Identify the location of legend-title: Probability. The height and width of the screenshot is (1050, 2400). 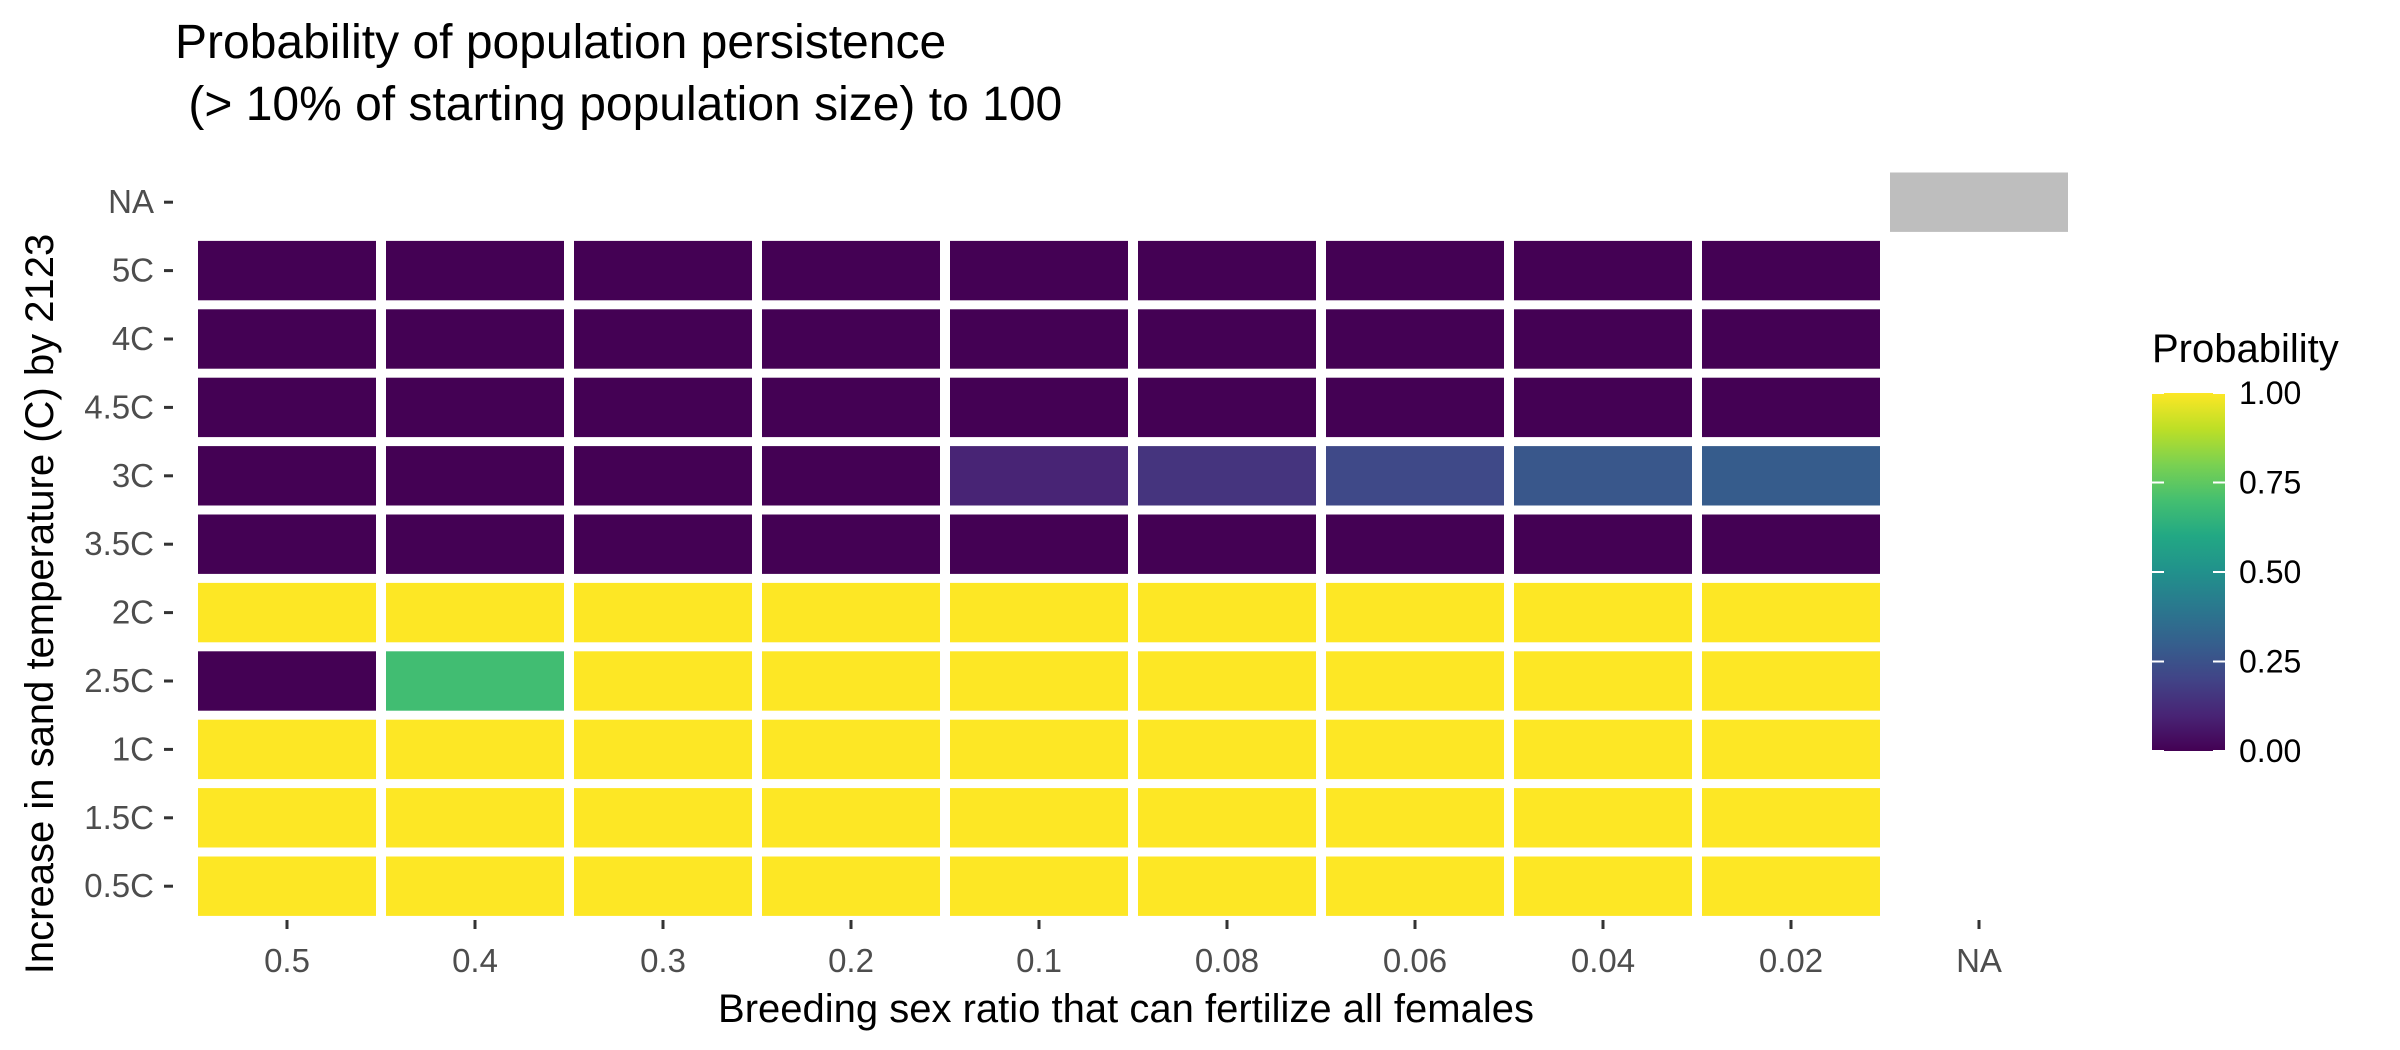
(2245, 349).